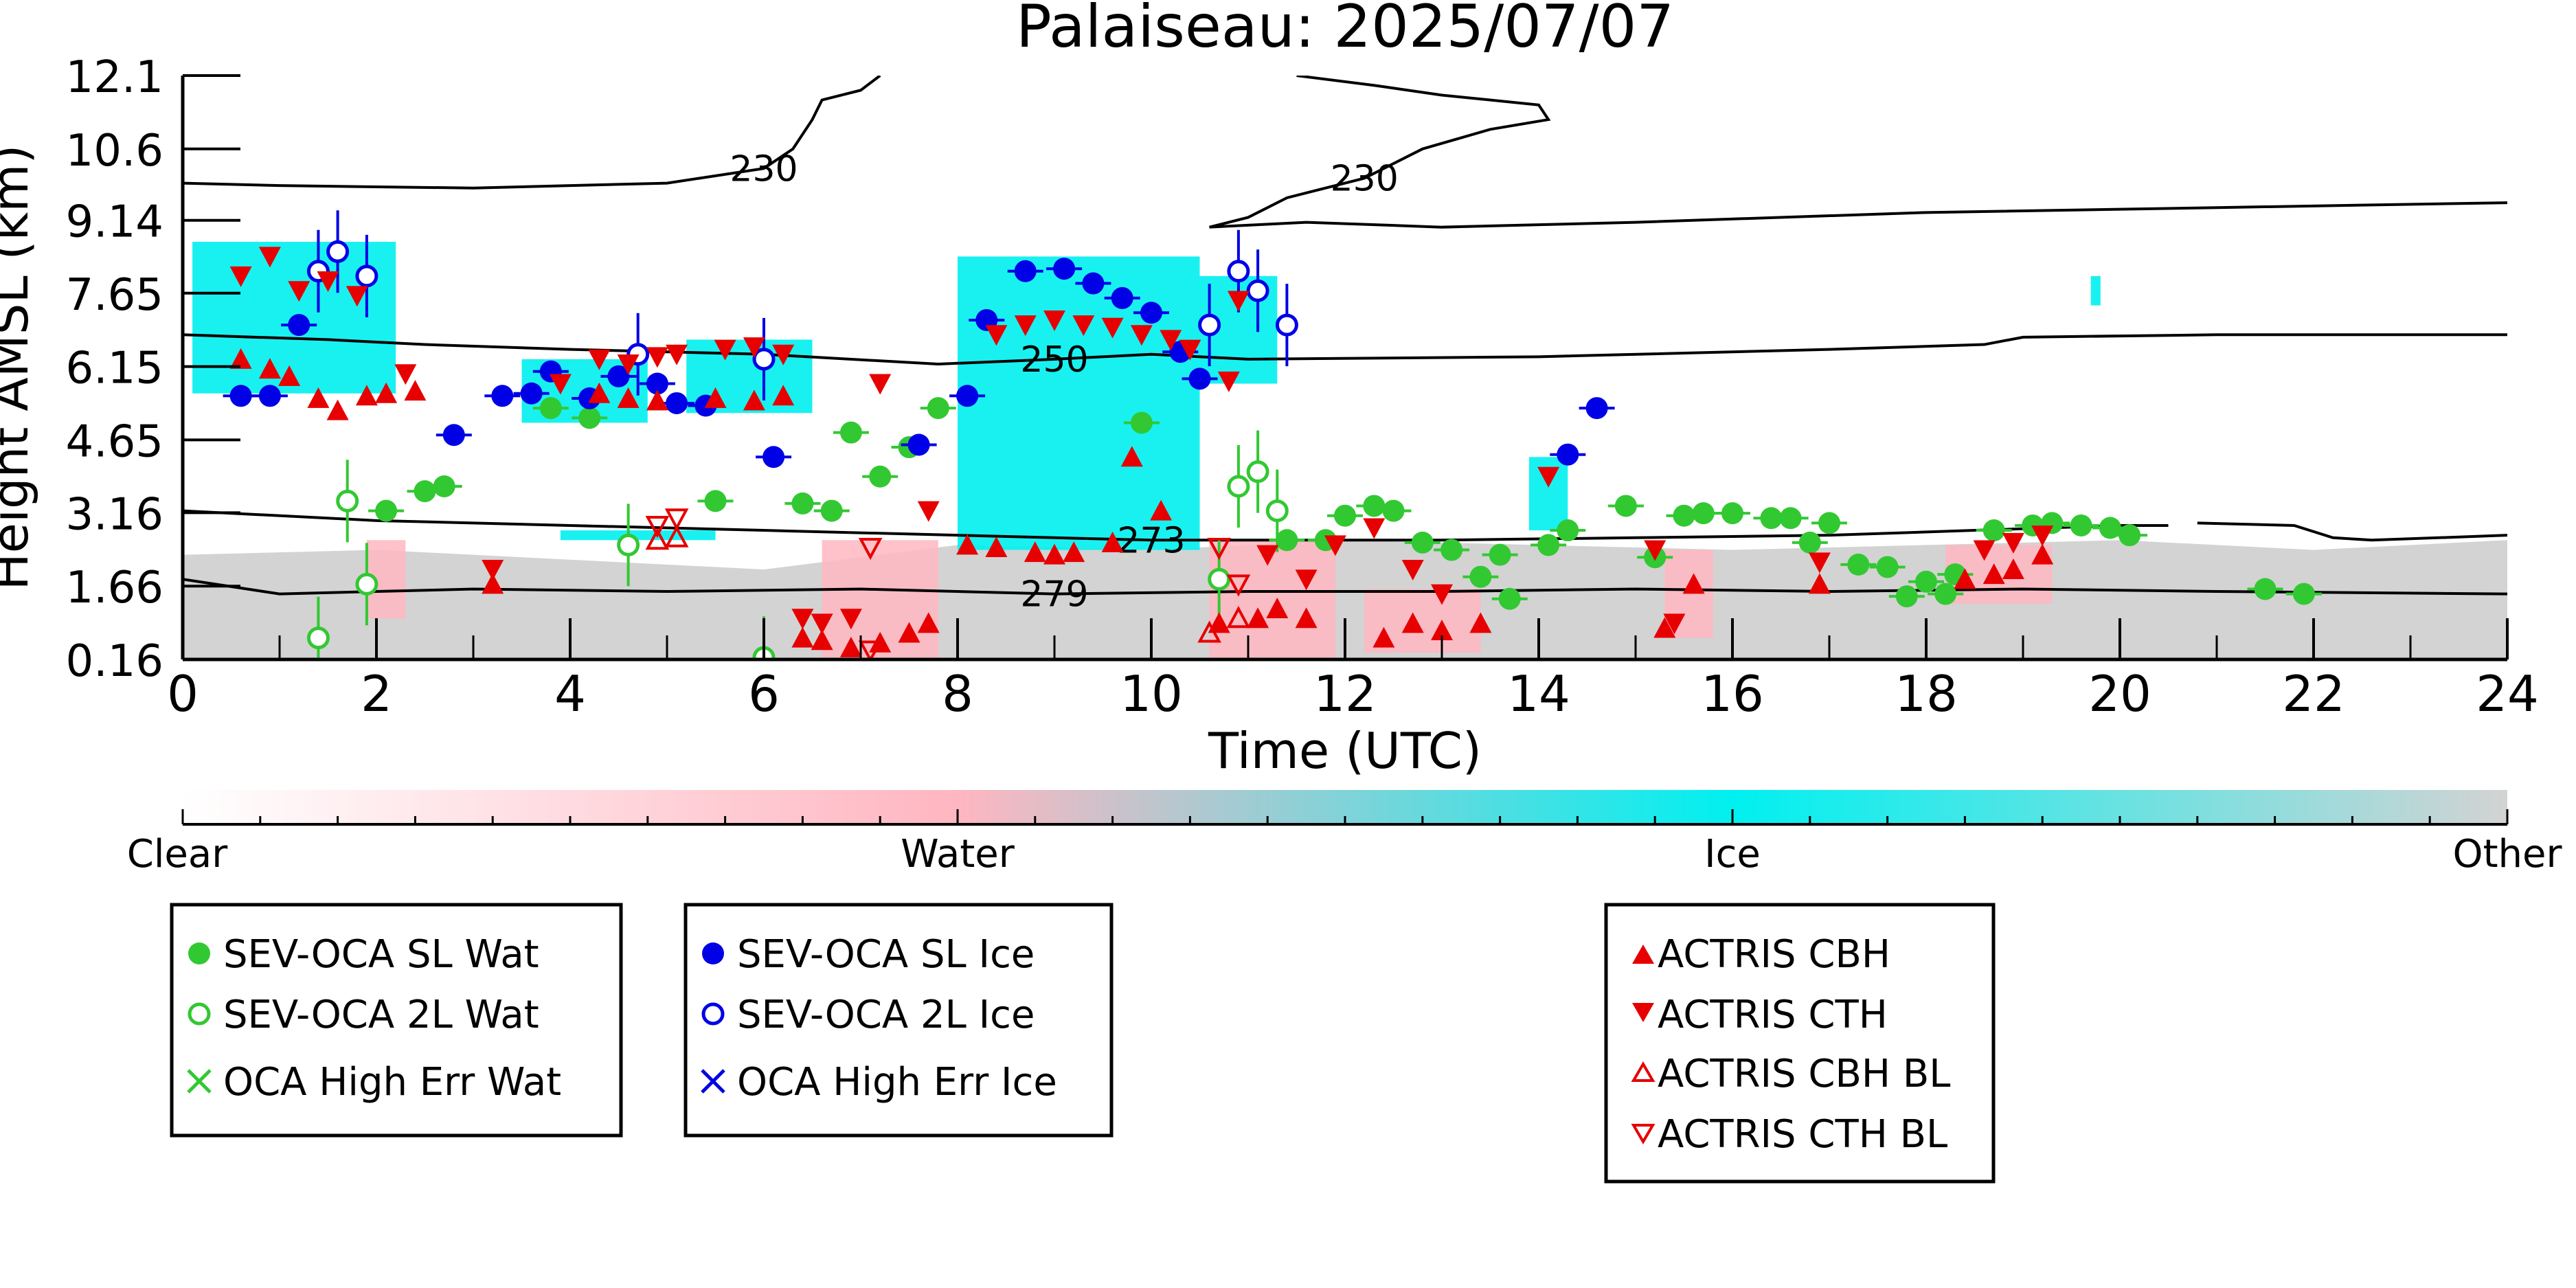 Image resolution: width=2576 pixels, height=1288 pixels. Describe the element at coordinates (376, 694) in the screenshot. I see `x-tick-label: 2` at that location.